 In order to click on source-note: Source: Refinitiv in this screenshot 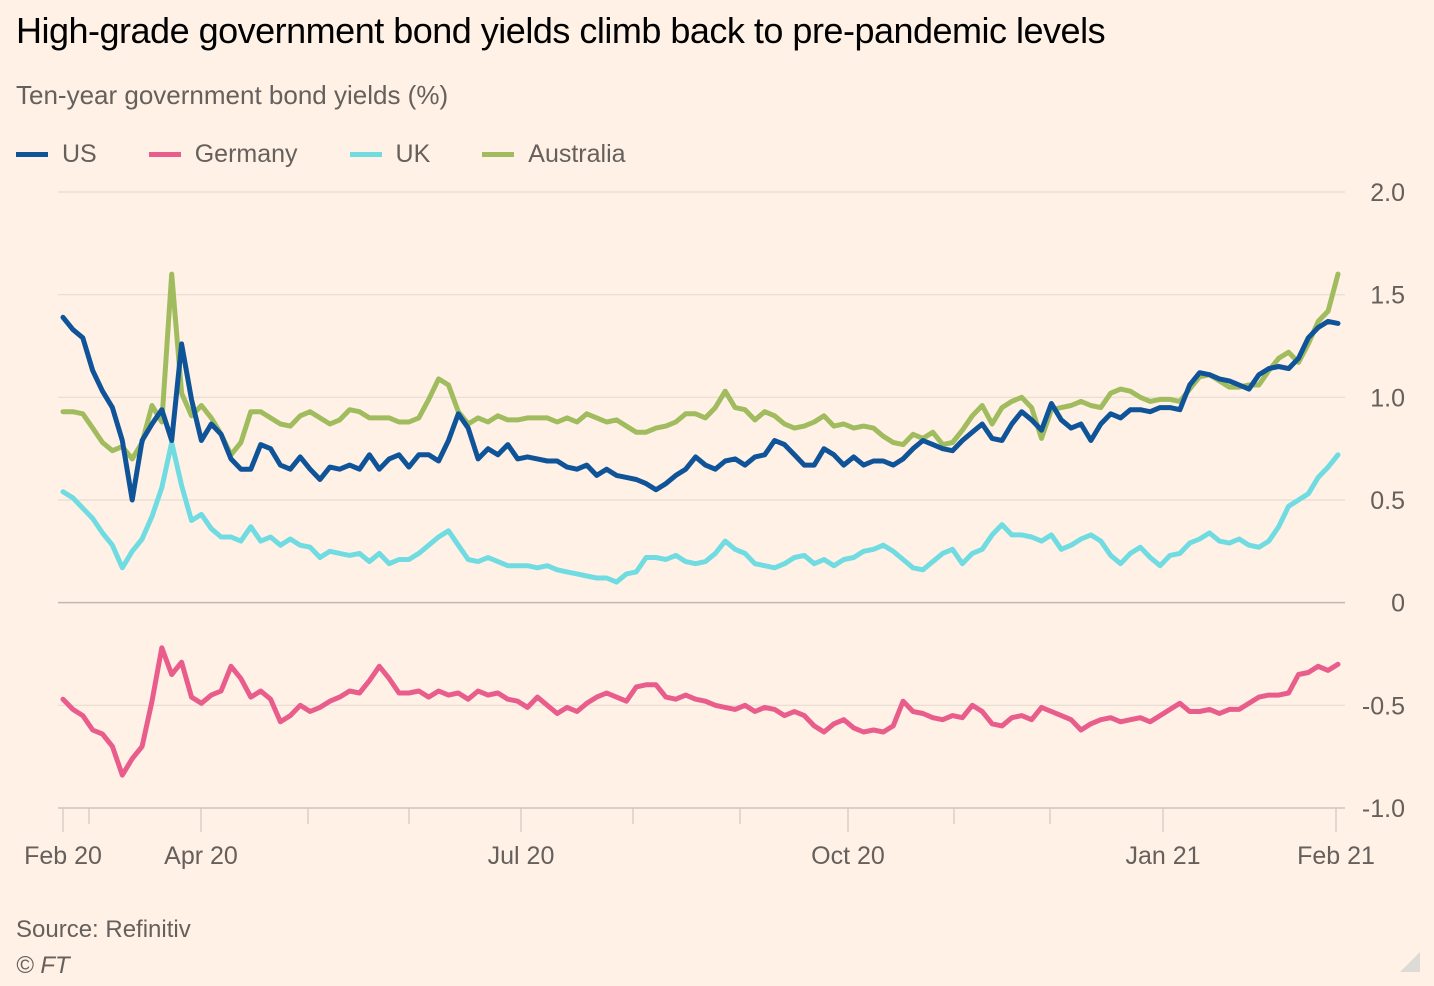, I will do `click(103, 929)`.